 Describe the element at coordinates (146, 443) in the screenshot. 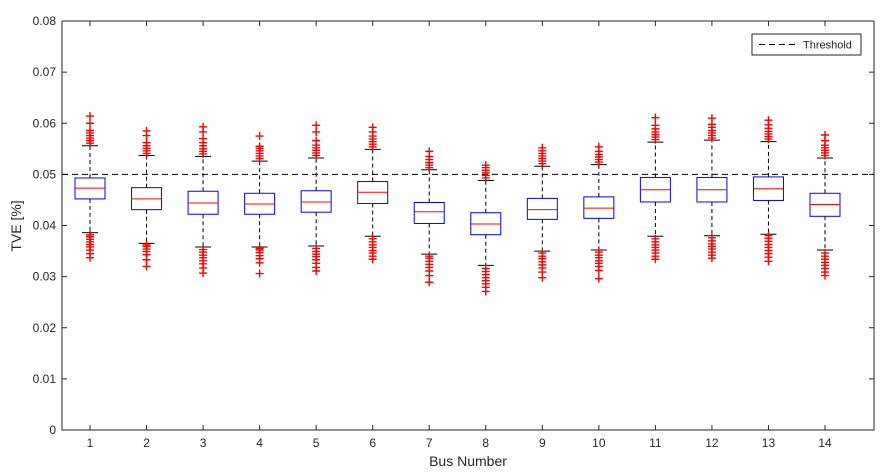

I see `x-tick-label: 2` at that location.